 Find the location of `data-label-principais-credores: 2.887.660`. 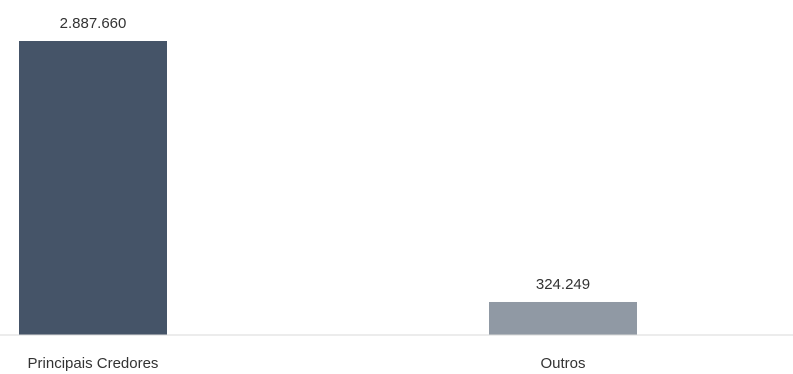

data-label-principais-credores: 2.887.660 is located at coordinates (93, 23).